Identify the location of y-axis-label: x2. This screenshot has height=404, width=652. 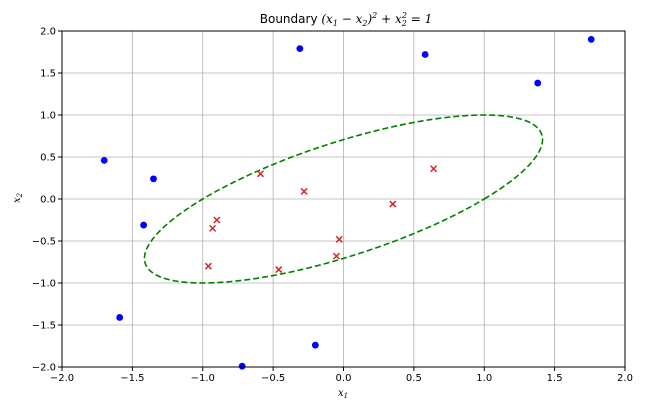
(18, 197).